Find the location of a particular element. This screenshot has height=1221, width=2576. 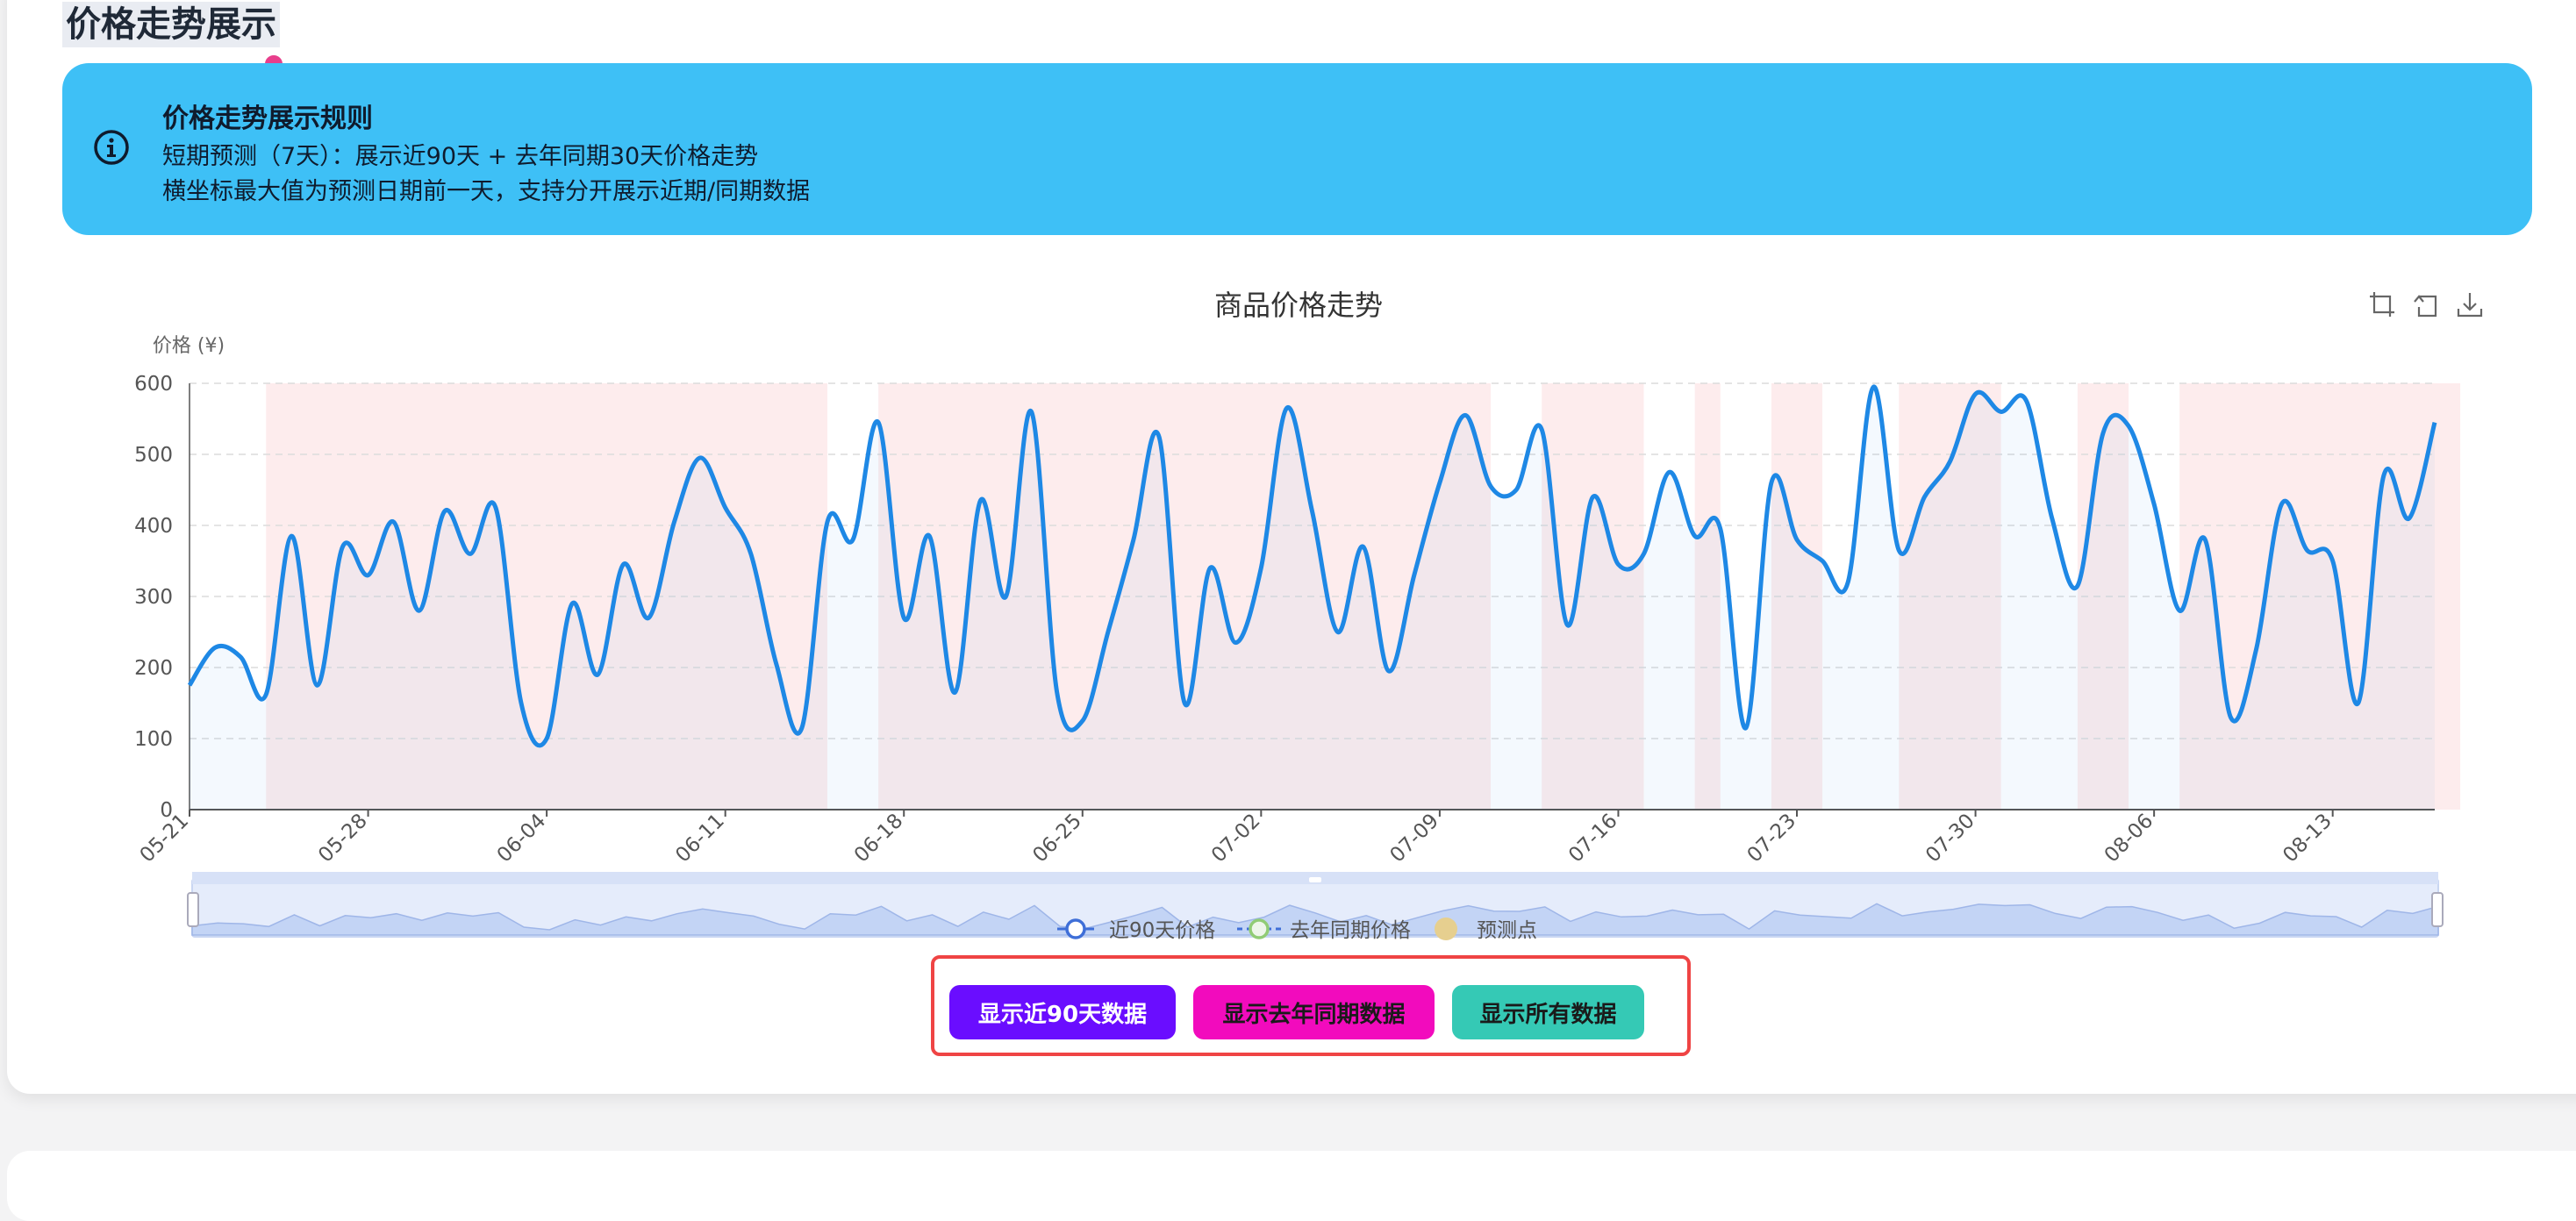

page-title: 价格走势展示 is located at coordinates (171, 25).